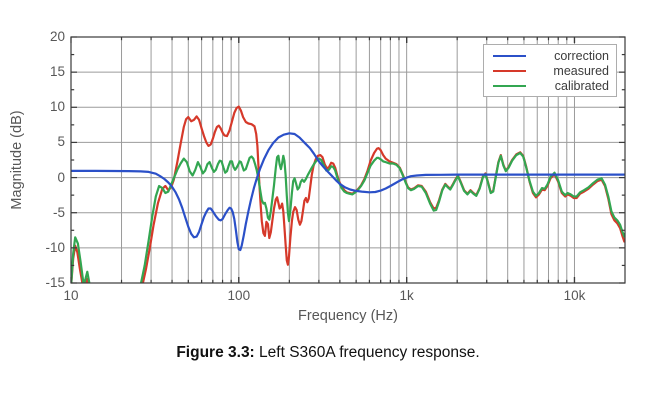 This screenshot has width=656, height=405. Describe the element at coordinates (509, 85) in the screenshot. I see `legend-line-sample-calibrated` at that location.